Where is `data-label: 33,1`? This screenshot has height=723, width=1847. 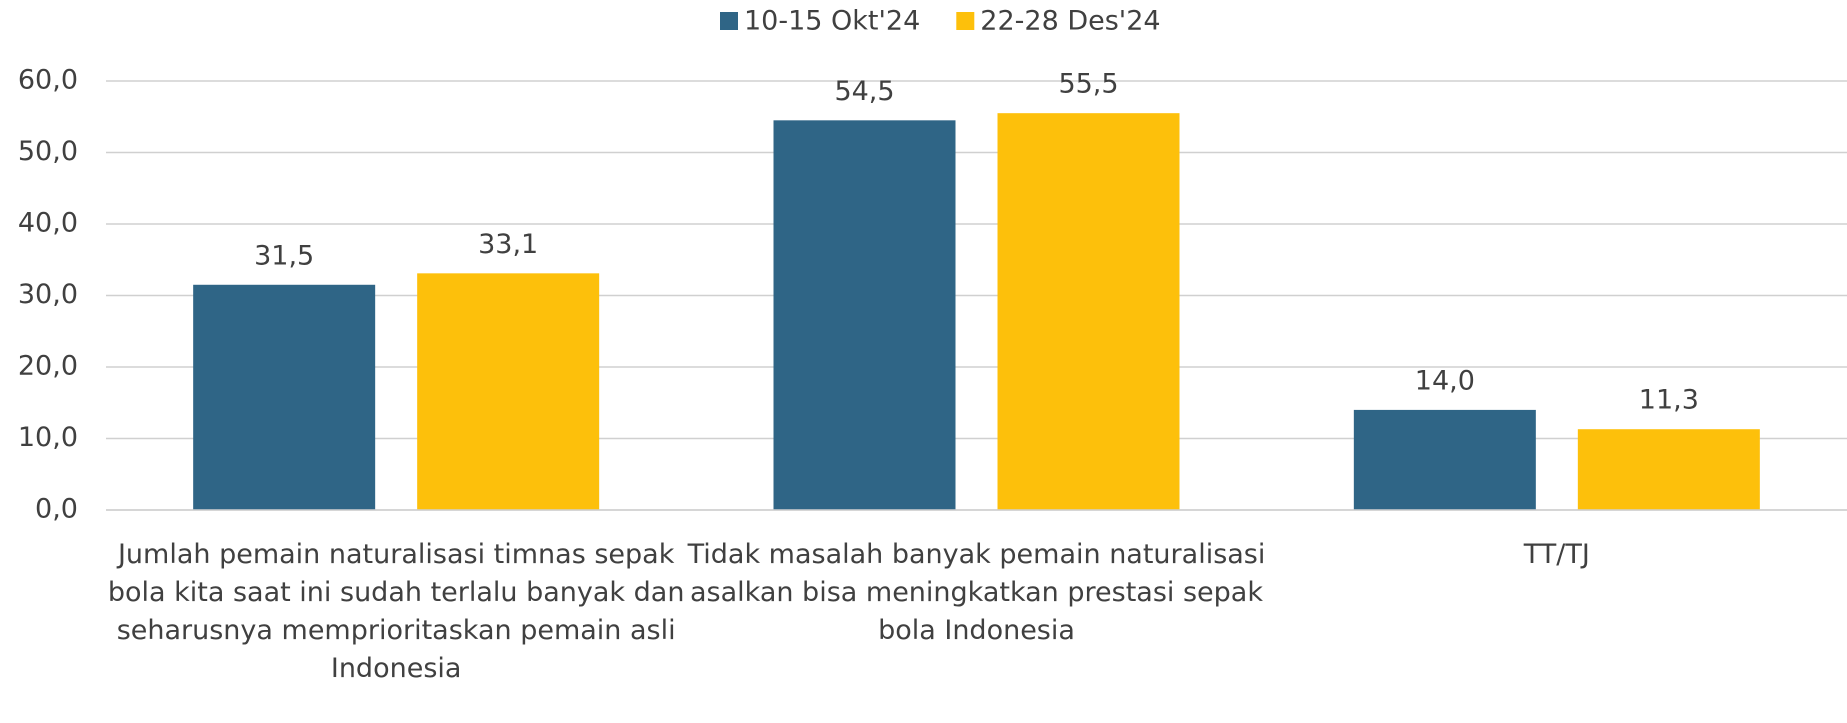
data-label: 33,1 is located at coordinates (508, 244).